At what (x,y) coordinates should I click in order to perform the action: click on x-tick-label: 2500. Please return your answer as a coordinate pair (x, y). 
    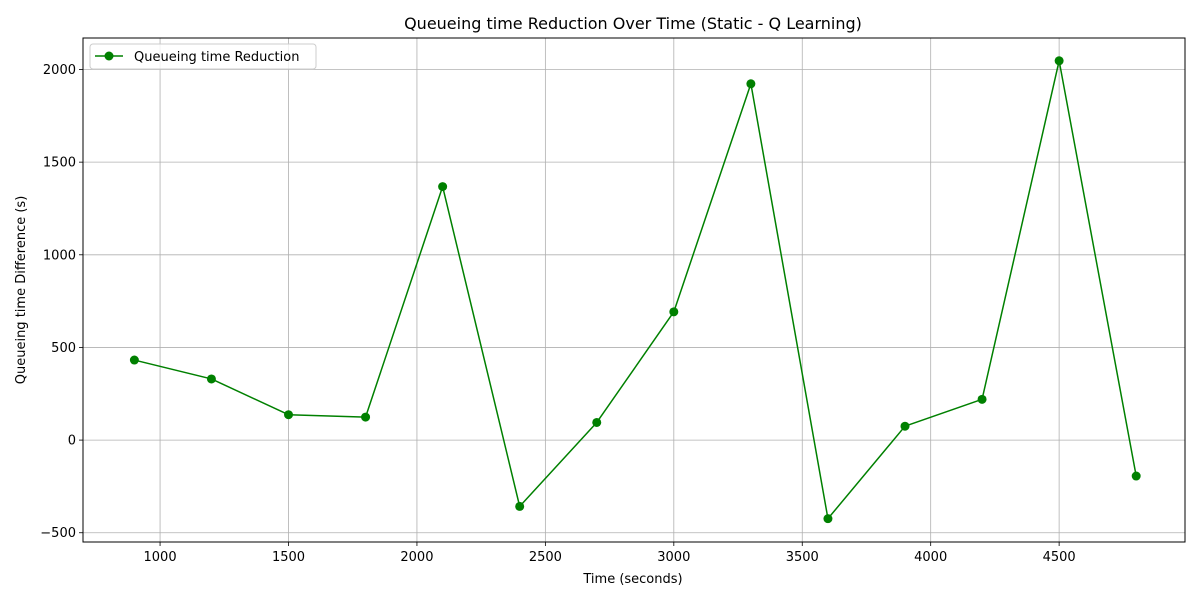
    Looking at the image, I should click on (545, 557).